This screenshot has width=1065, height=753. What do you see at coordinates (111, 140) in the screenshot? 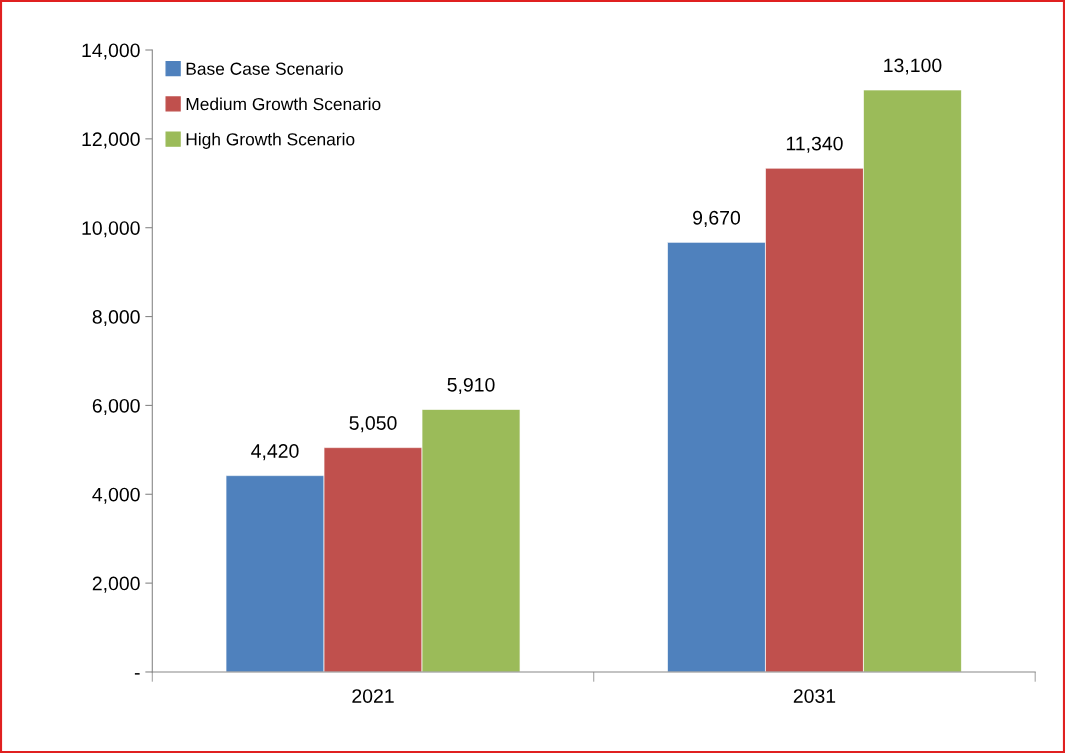
I see `y-tick-label: 12,000` at bounding box center [111, 140].